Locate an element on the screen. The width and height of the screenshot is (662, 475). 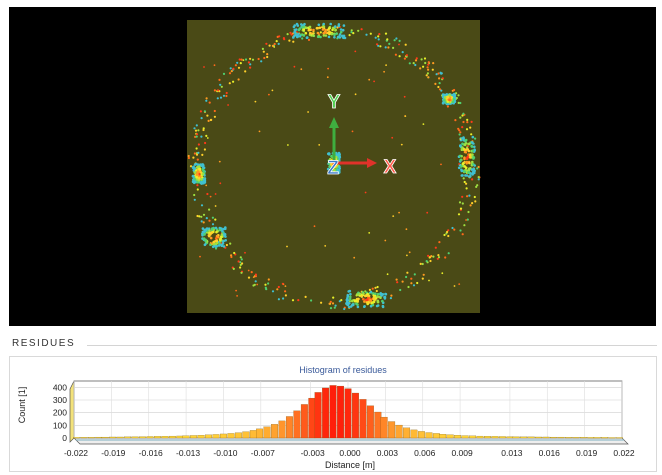
x-axis-label: Distance [m] is located at coordinates (350, 465).